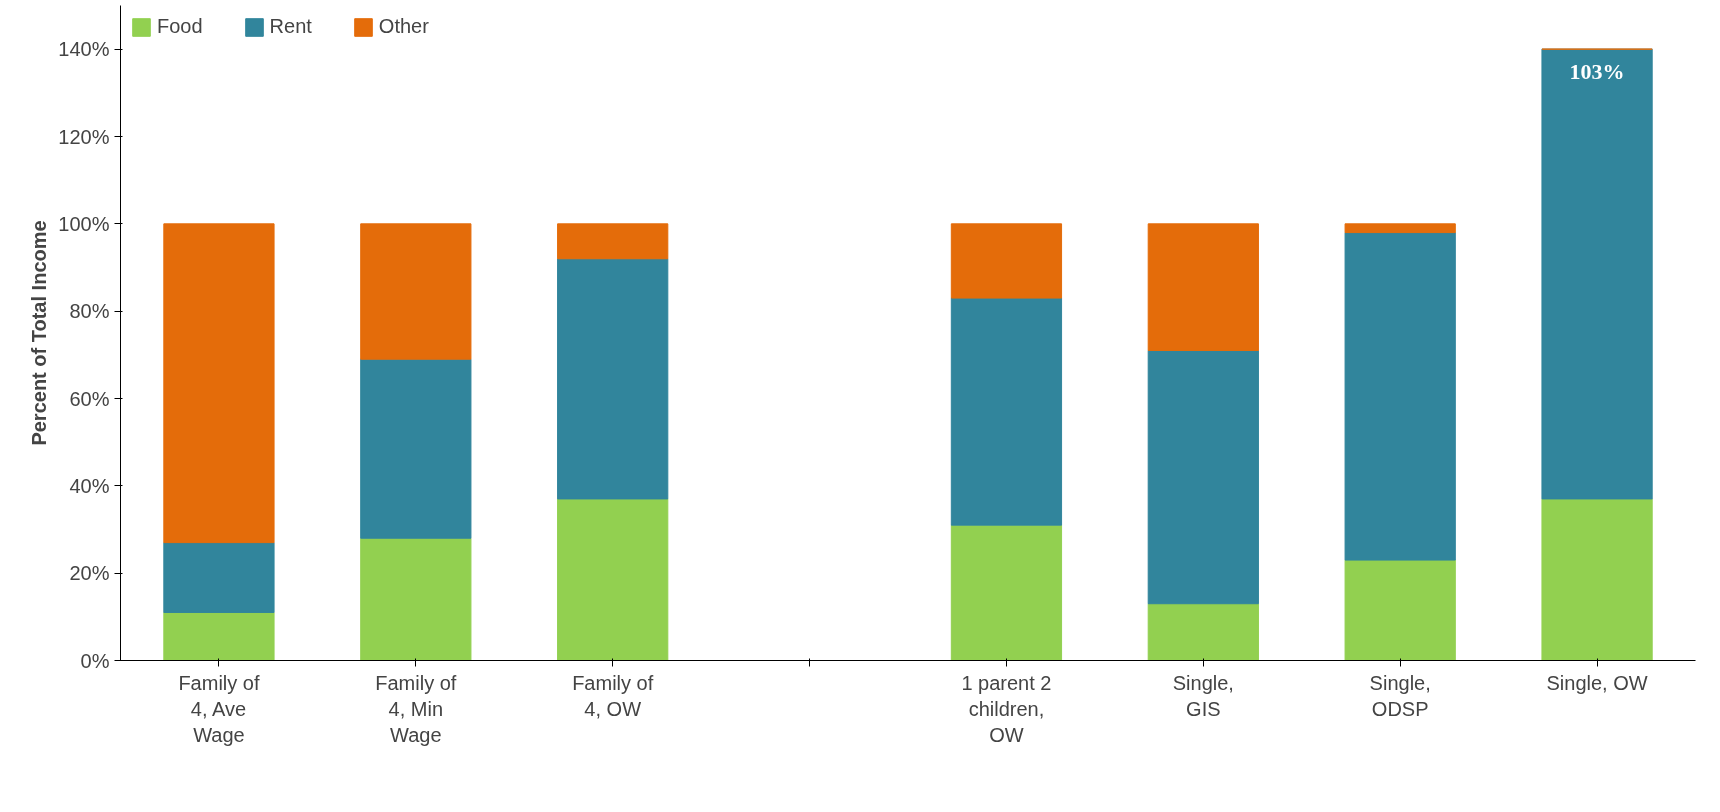 This screenshot has width=1720, height=812. I want to click on y-tick-label: 80%, so click(89, 311).